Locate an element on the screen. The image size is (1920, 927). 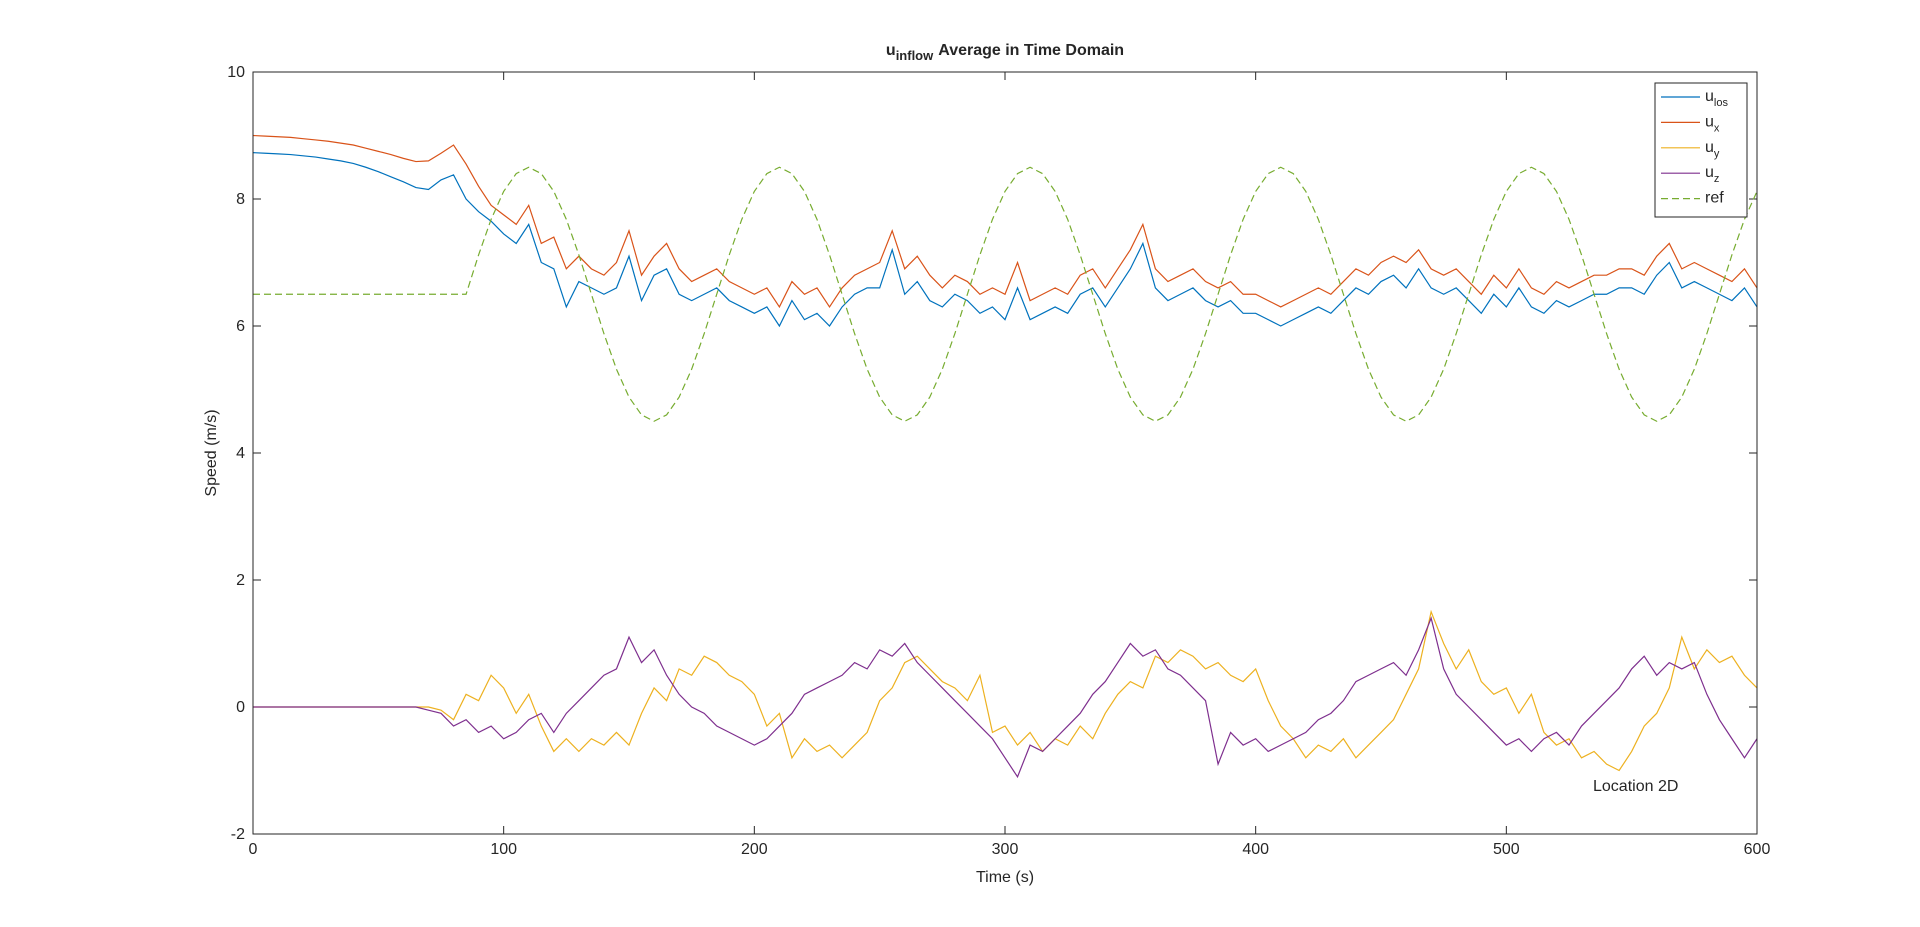
legend-box is located at coordinates (1701, 150).